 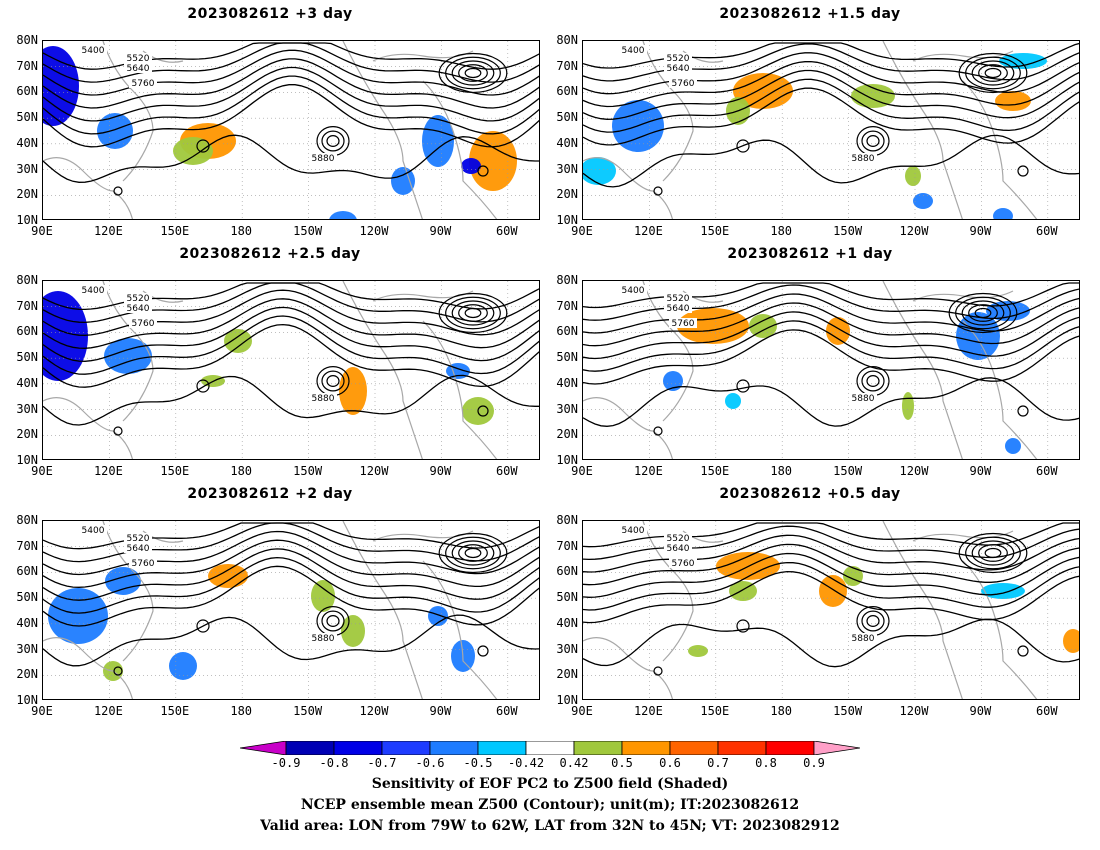 I want to click on panel-title: 2023082612 +1.5 day, so click(x=810, y=14).